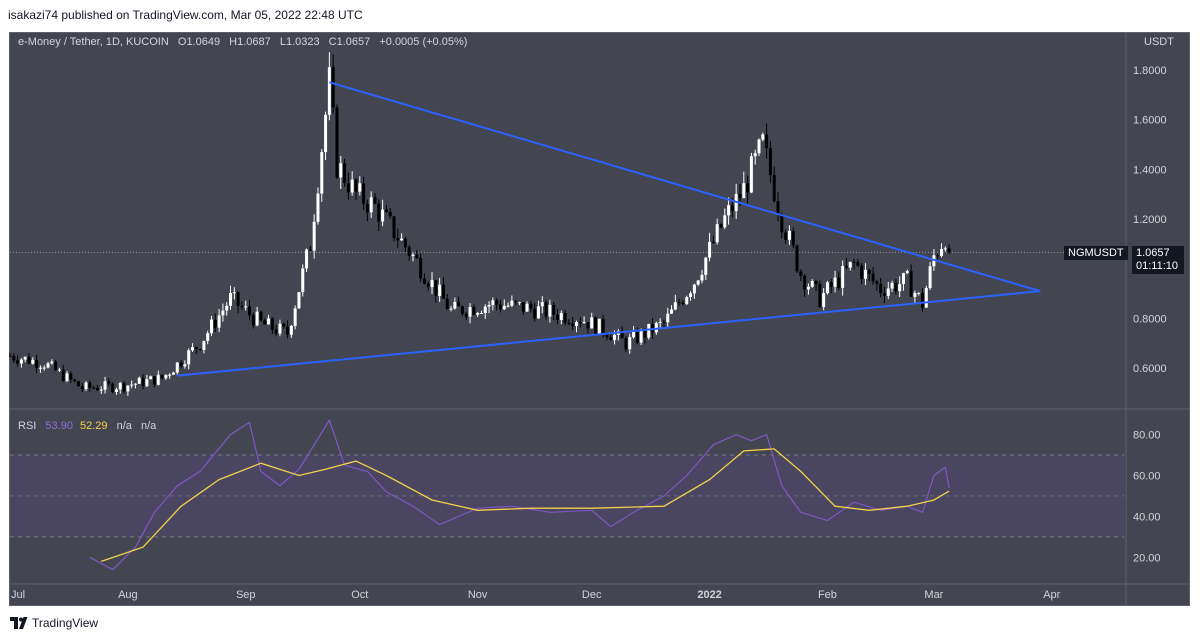  I want to click on rsi-value: 53.90, so click(59, 426).